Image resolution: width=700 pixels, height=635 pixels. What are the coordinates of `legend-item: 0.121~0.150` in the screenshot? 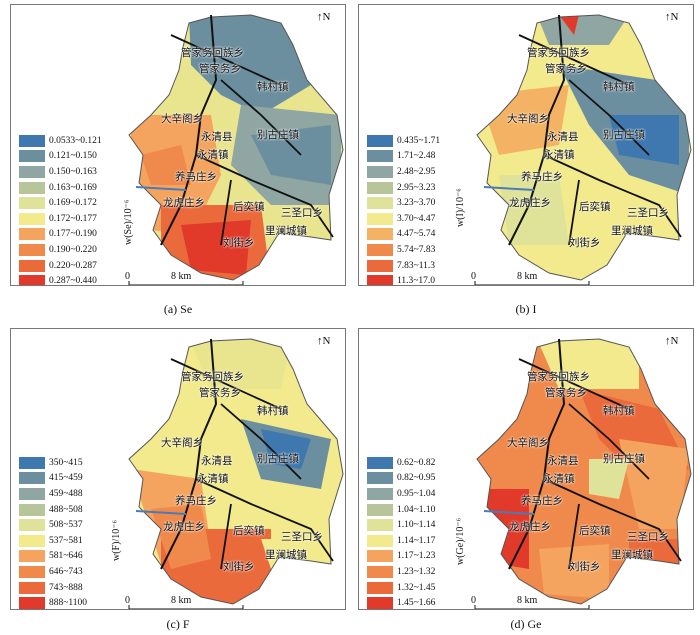 It's located at (60, 157).